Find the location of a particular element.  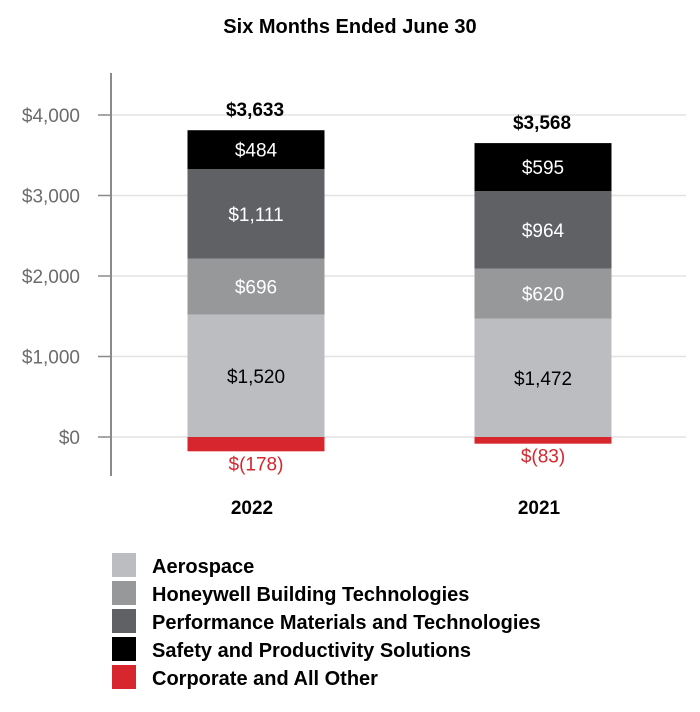

segment-value-label: $1,111 is located at coordinates (255, 215).